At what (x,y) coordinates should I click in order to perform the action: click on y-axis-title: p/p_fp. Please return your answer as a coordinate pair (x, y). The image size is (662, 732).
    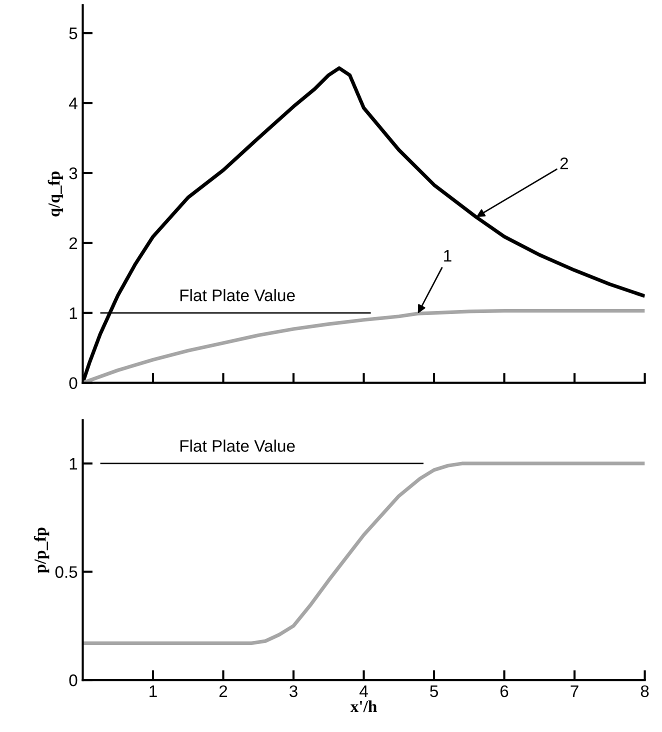
    Looking at the image, I should click on (42, 551).